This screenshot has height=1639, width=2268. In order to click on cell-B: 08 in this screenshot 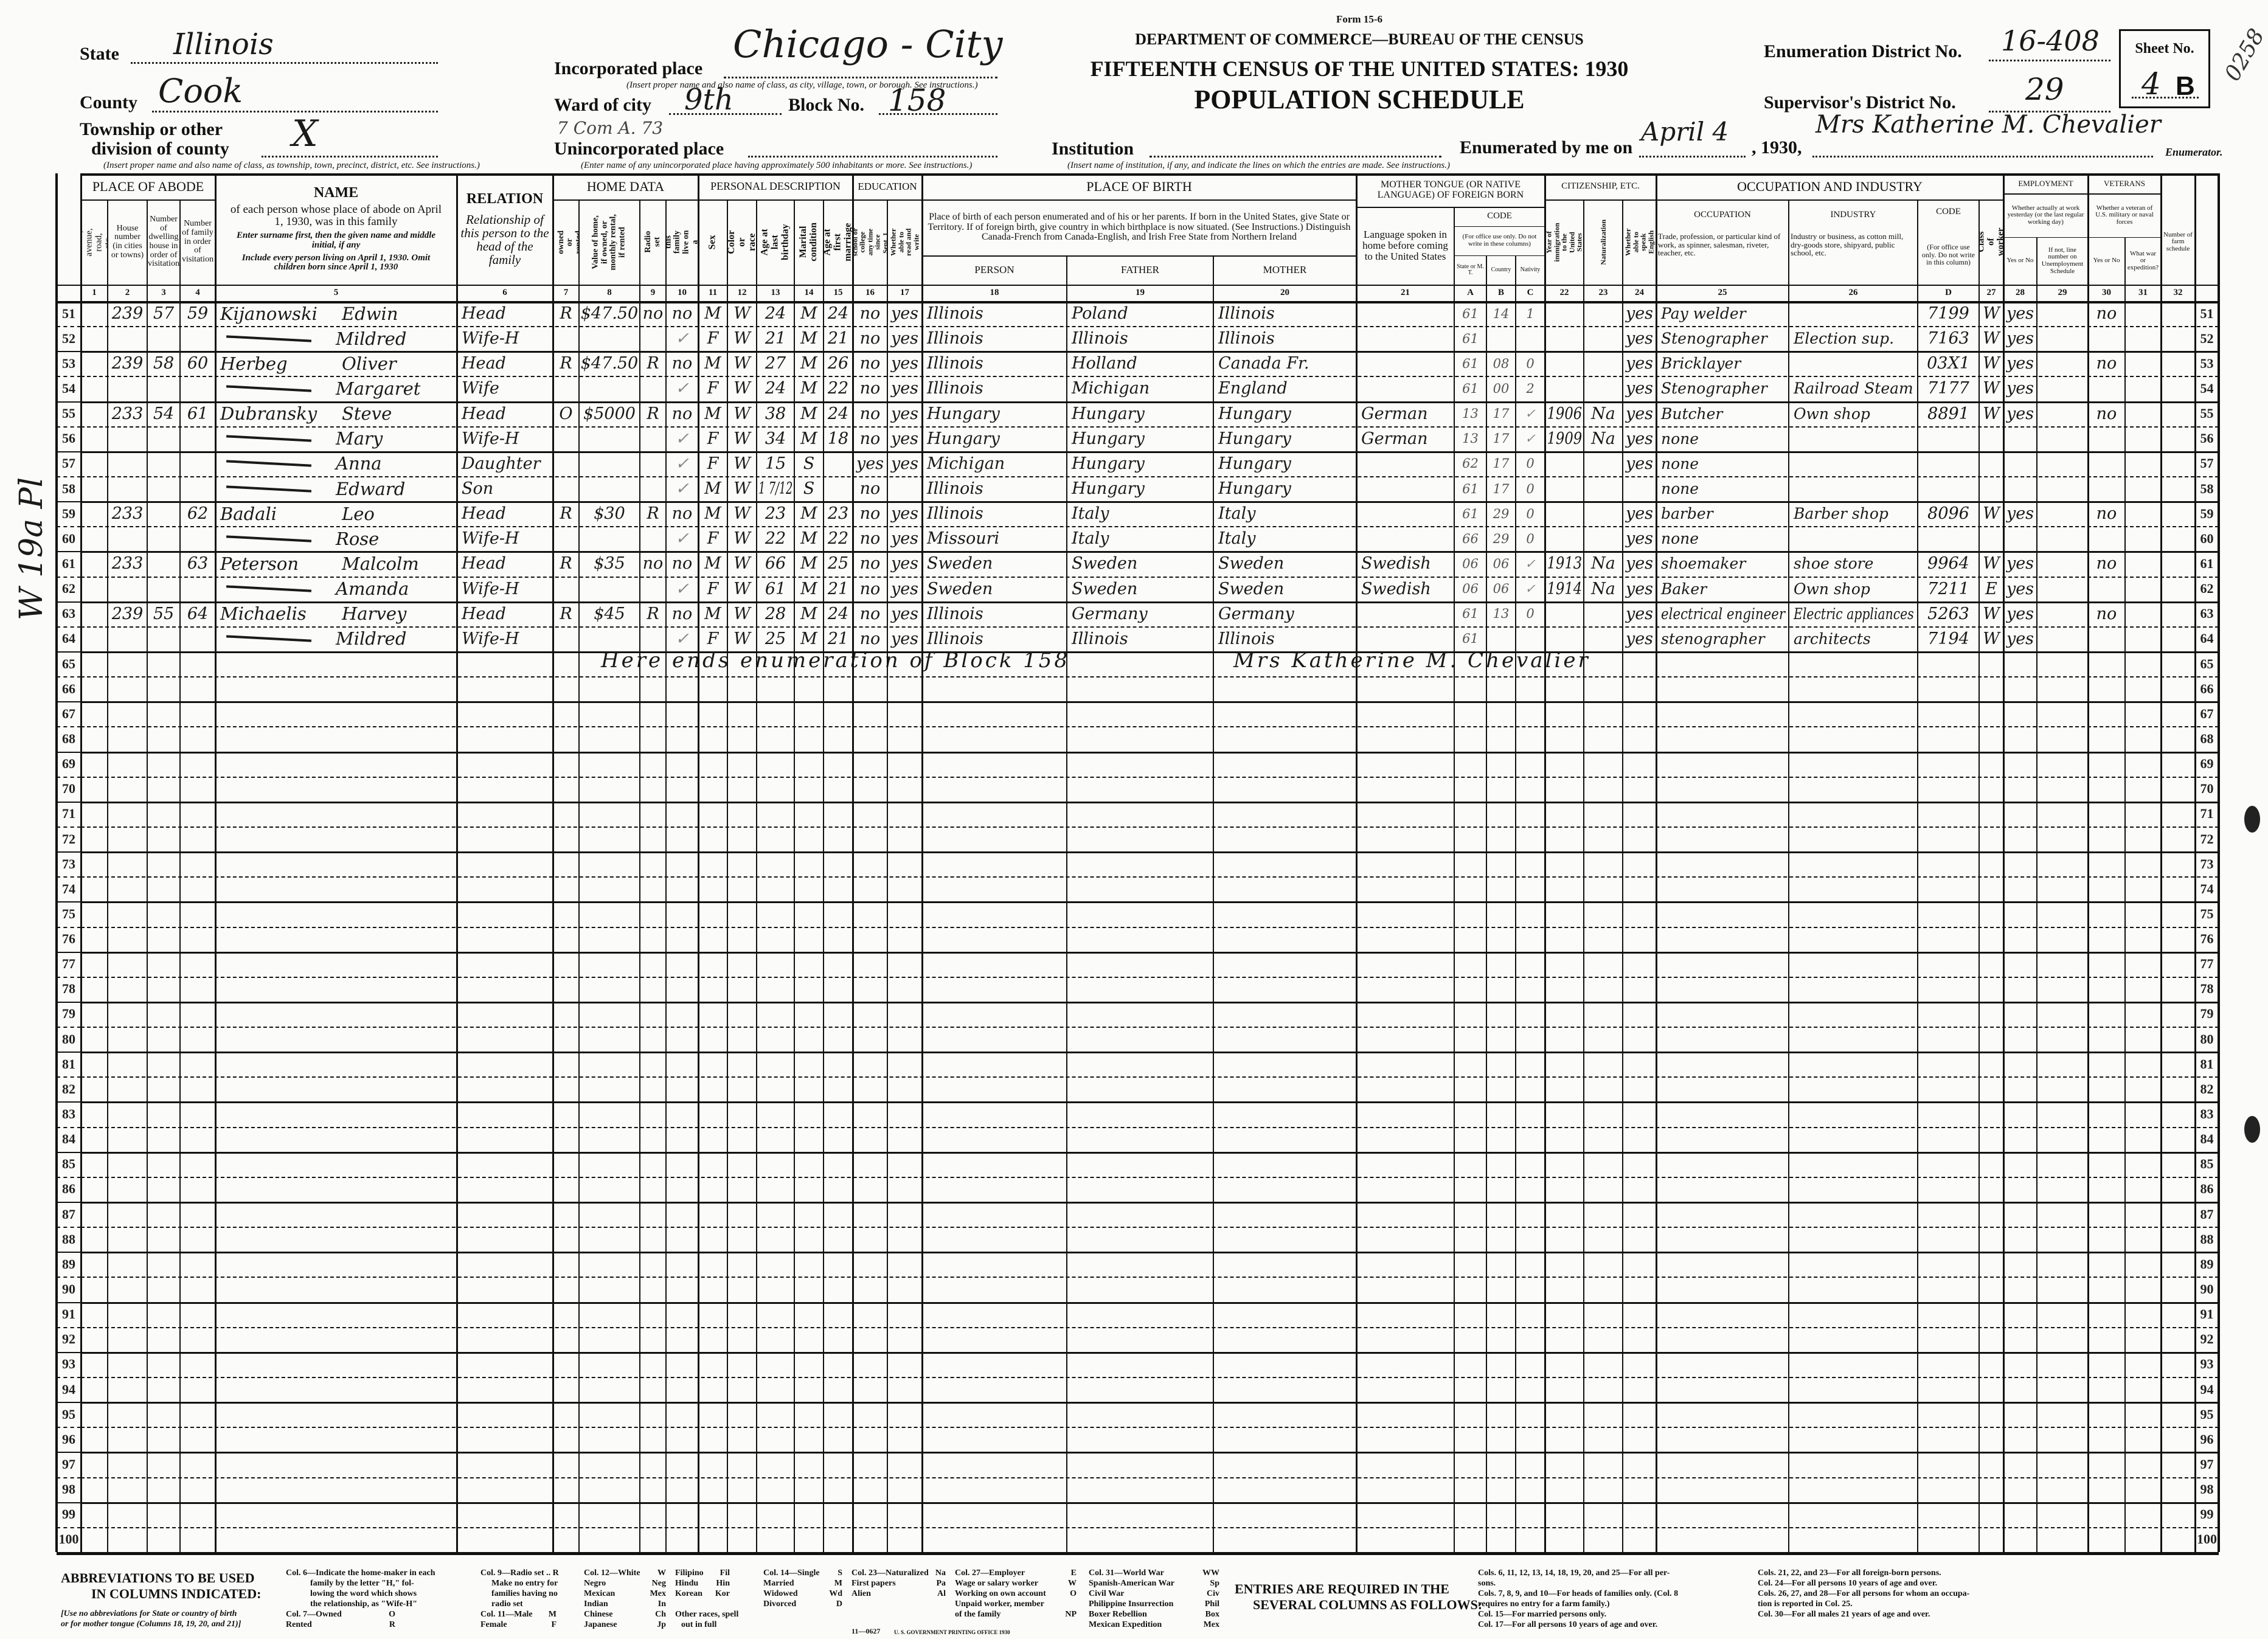, I will do `click(1501, 363)`.